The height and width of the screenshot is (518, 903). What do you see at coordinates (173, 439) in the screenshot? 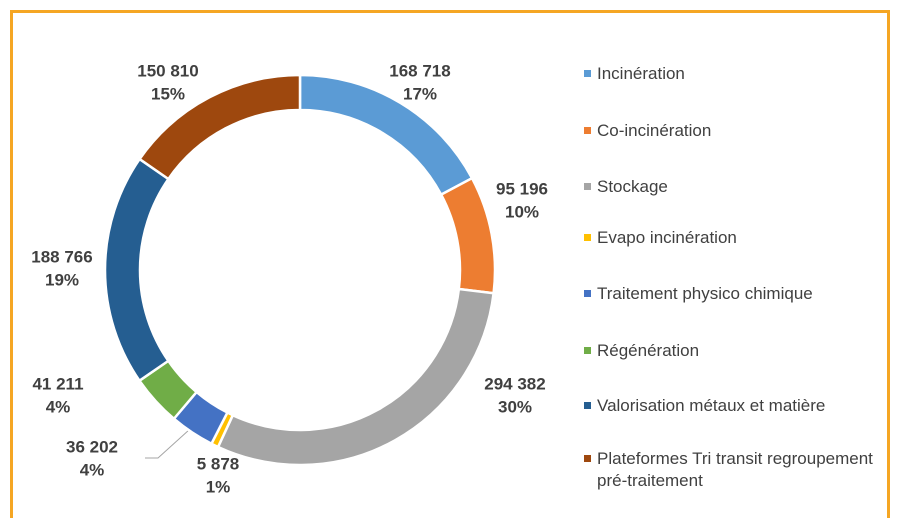
I see `leader-line` at bounding box center [173, 439].